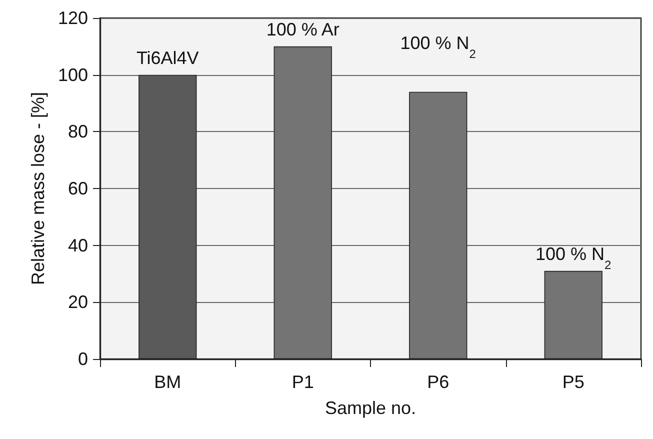 The image size is (653, 439). Describe the element at coordinates (78, 188) in the screenshot. I see `y-tick-label: 60` at that location.